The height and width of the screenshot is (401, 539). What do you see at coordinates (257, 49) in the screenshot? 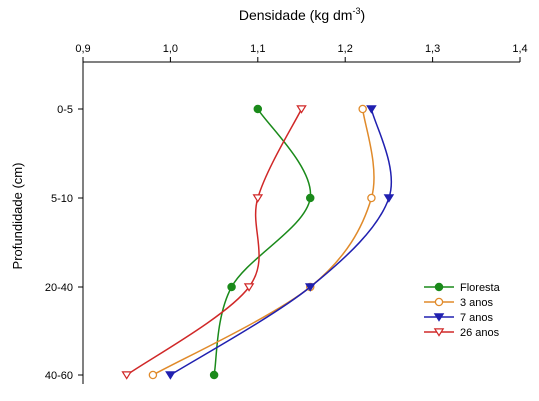
I see `x-tick-label: 1,1` at bounding box center [257, 49].